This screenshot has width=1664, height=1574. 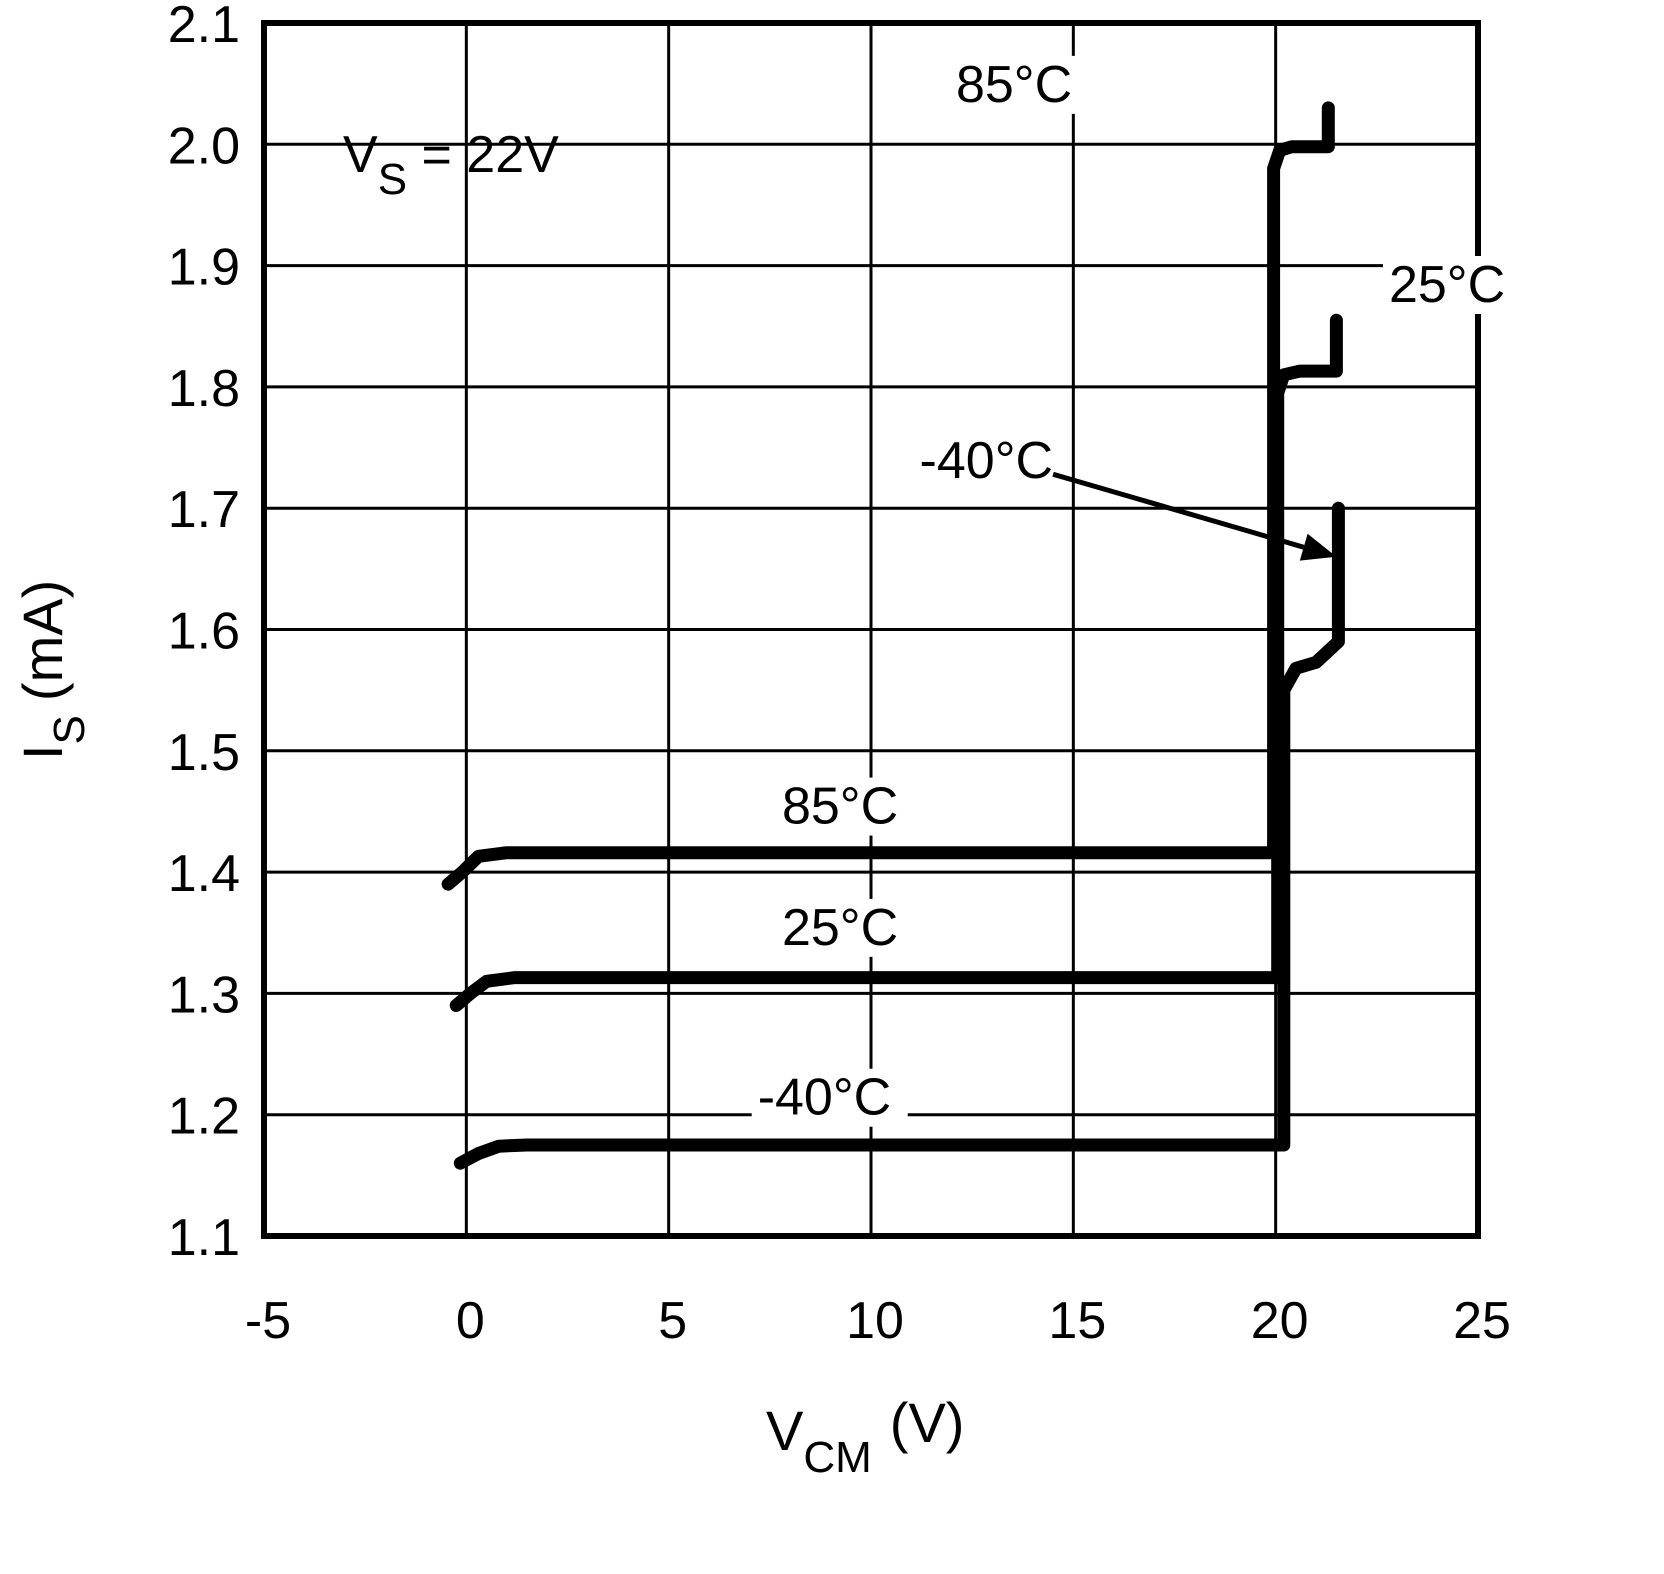 I want to click on y-tick-label: 1.8, so click(x=204, y=389).